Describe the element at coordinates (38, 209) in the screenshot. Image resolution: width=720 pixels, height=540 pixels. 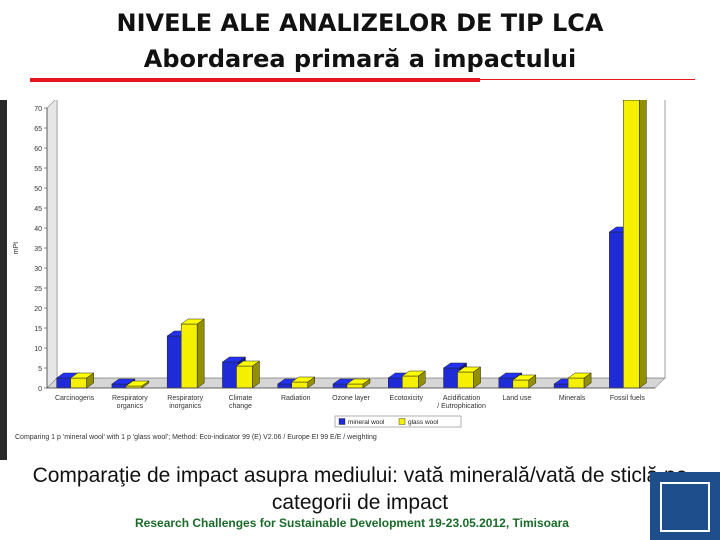
I see `y-tick-label: 45` at that location.